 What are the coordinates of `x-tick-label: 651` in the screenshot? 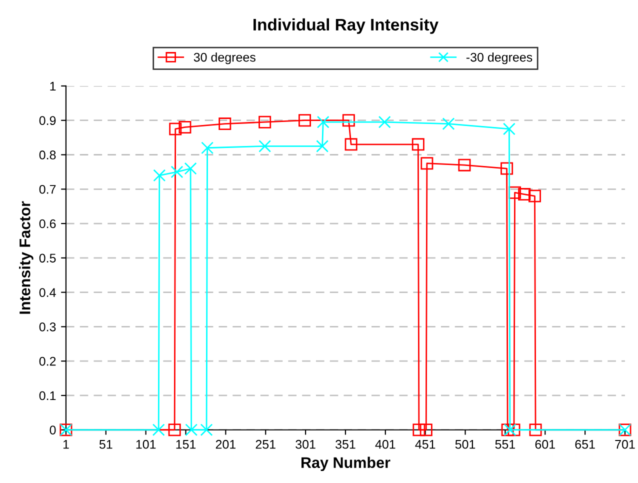 It's located at (585, 444).